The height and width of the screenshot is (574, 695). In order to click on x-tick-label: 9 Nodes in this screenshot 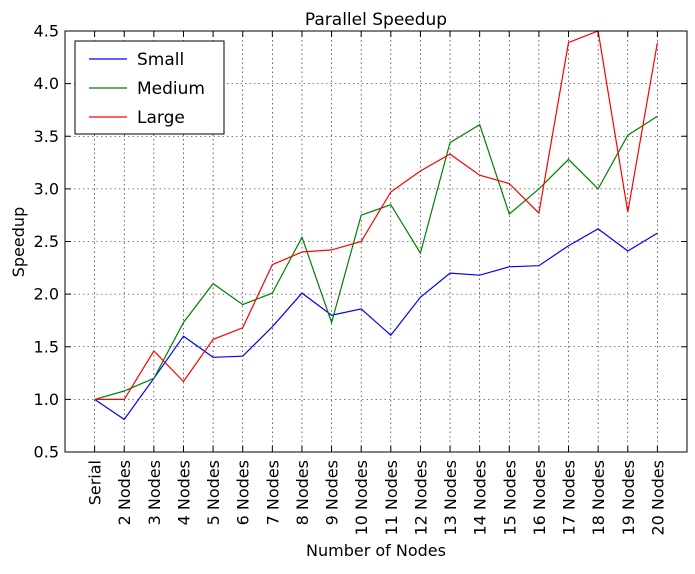, I will do `click(332, 492)`.